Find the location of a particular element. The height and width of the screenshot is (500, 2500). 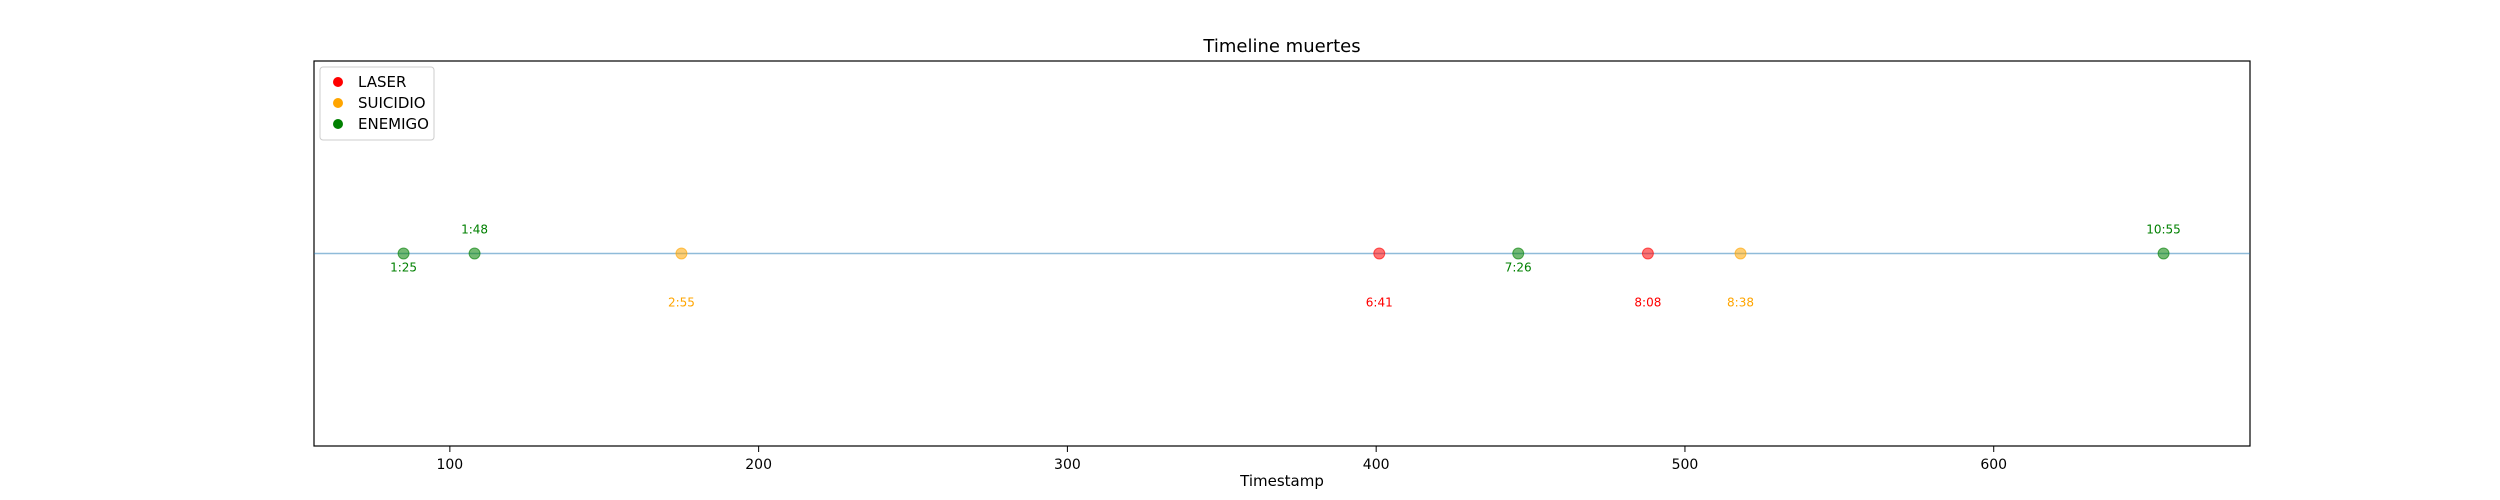

x-axis-ticks: 100 200 300 400 500 600 is located at coordinates (1221, 459).